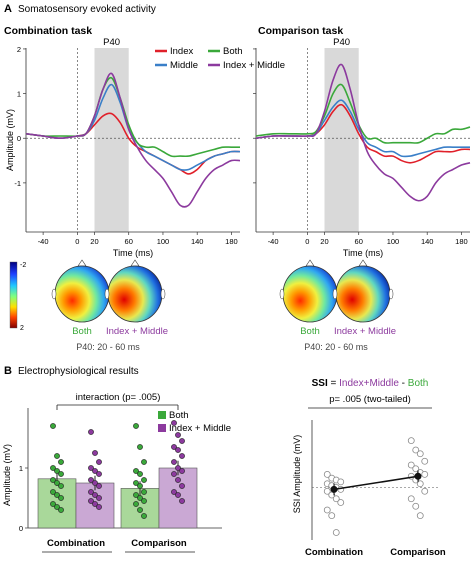 The image size is (474, 564). I want to click on x-tick-label-0-3: 60, so click(129, 241).